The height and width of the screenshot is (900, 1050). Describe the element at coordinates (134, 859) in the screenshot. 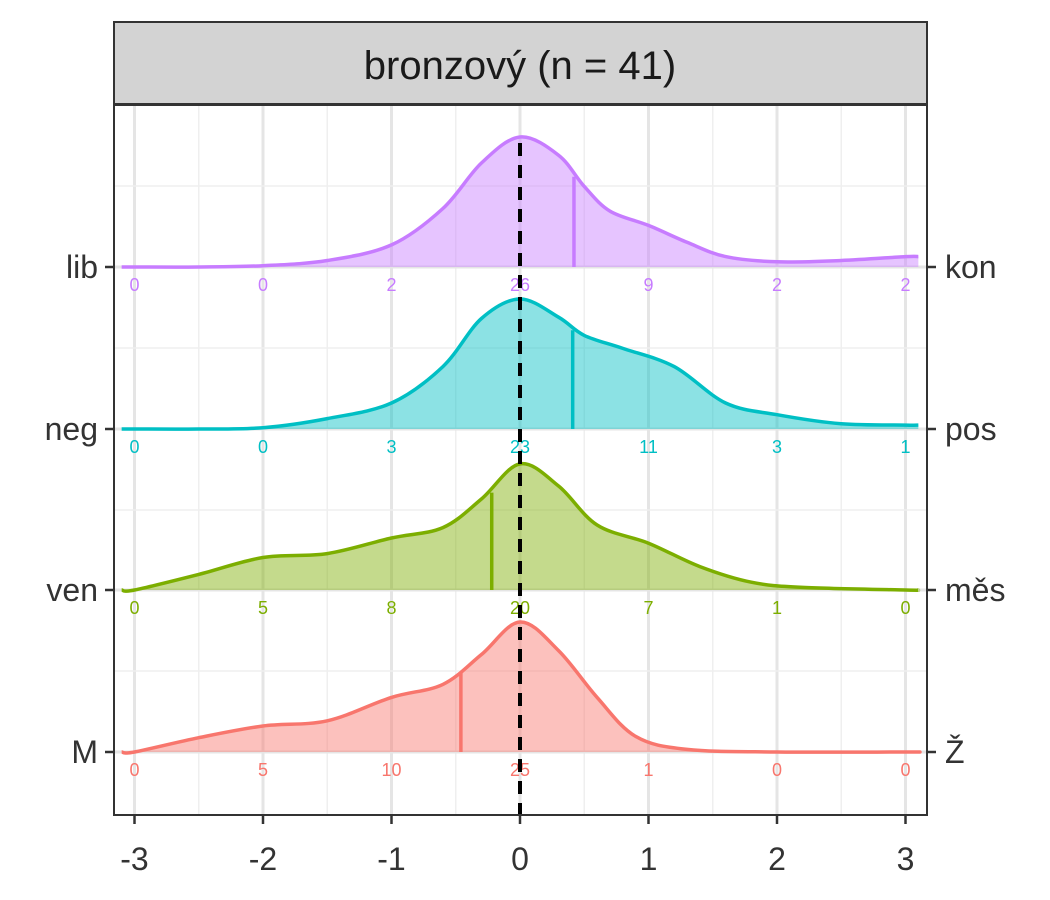

I see `x-tick-label: -3` at that location.